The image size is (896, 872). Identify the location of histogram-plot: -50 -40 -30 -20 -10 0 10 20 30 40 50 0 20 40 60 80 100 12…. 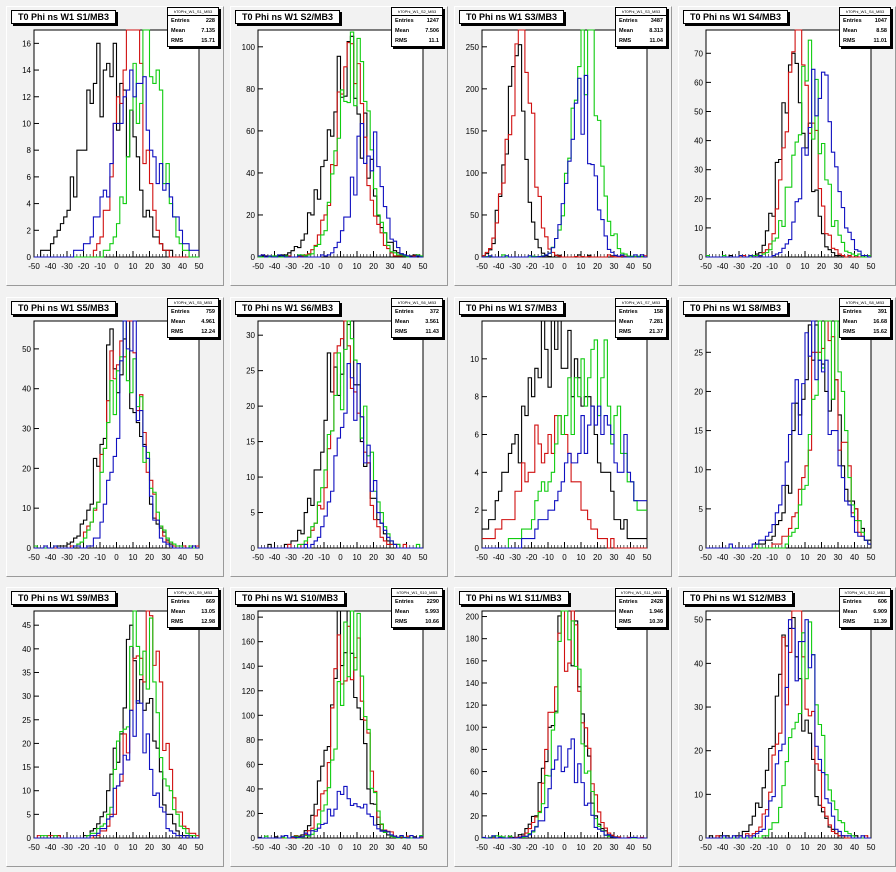
(335, 731).